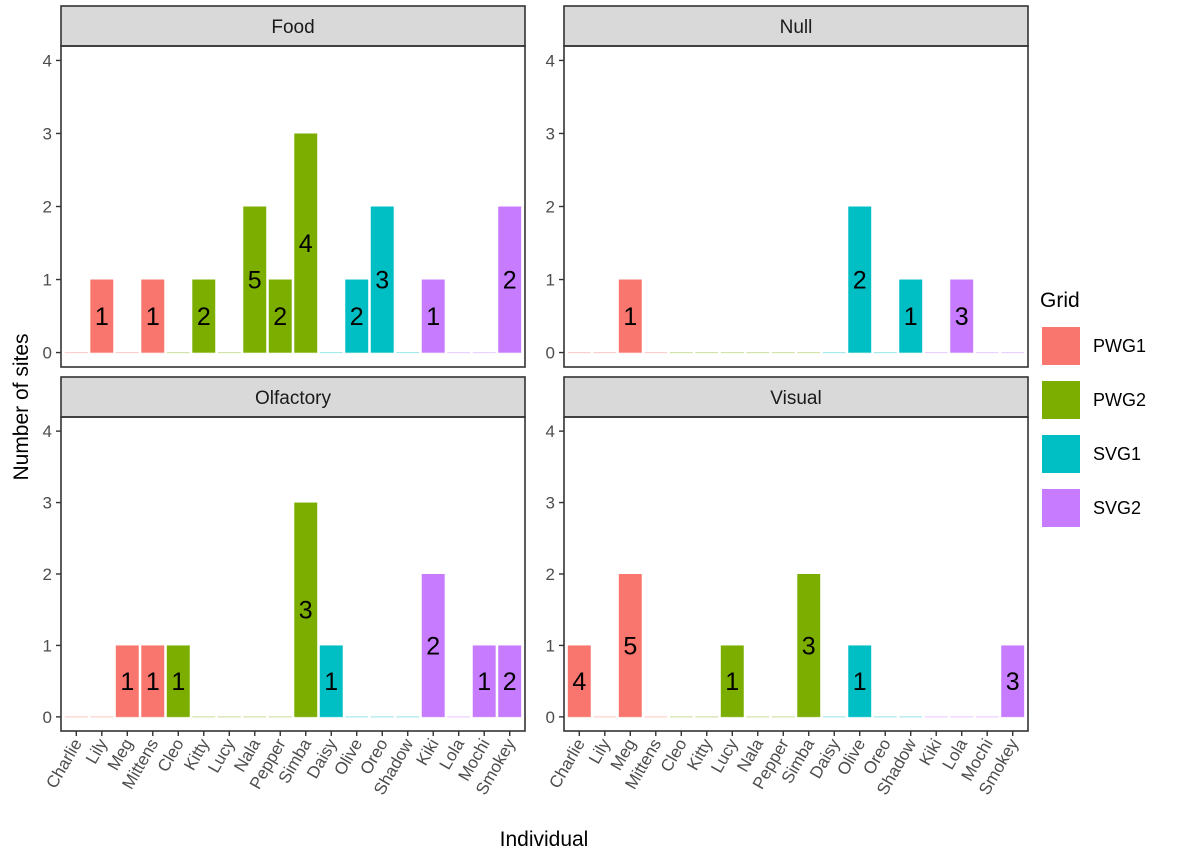 This screenshot has height=851, width=1193. Describe the element at coordinates (63, 764) in the screenshot. I see `x-tick-label: Charlie` at that location.